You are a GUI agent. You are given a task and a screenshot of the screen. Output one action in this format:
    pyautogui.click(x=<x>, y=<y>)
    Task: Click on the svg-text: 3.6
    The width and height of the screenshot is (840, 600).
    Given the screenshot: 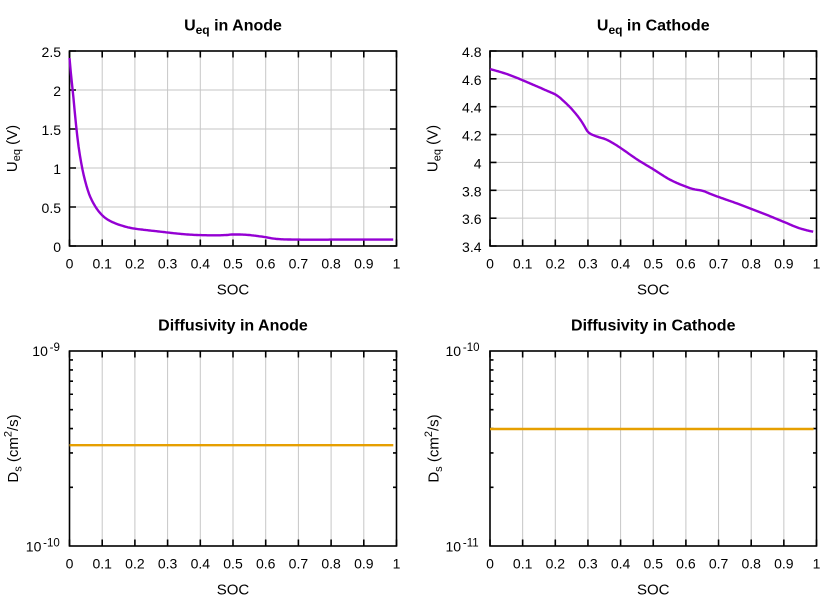 What is the action you would take?
    pyautogui.click(x=472, y=219)
    